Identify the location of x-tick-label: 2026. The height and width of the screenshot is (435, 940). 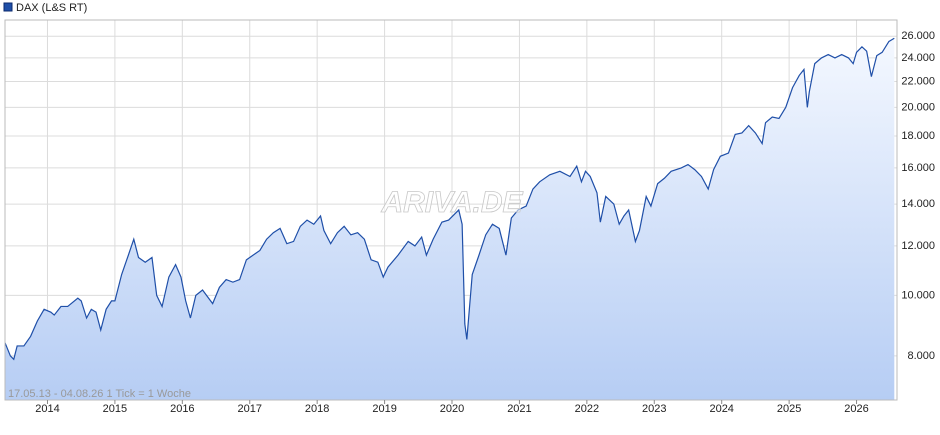
(856, 409).